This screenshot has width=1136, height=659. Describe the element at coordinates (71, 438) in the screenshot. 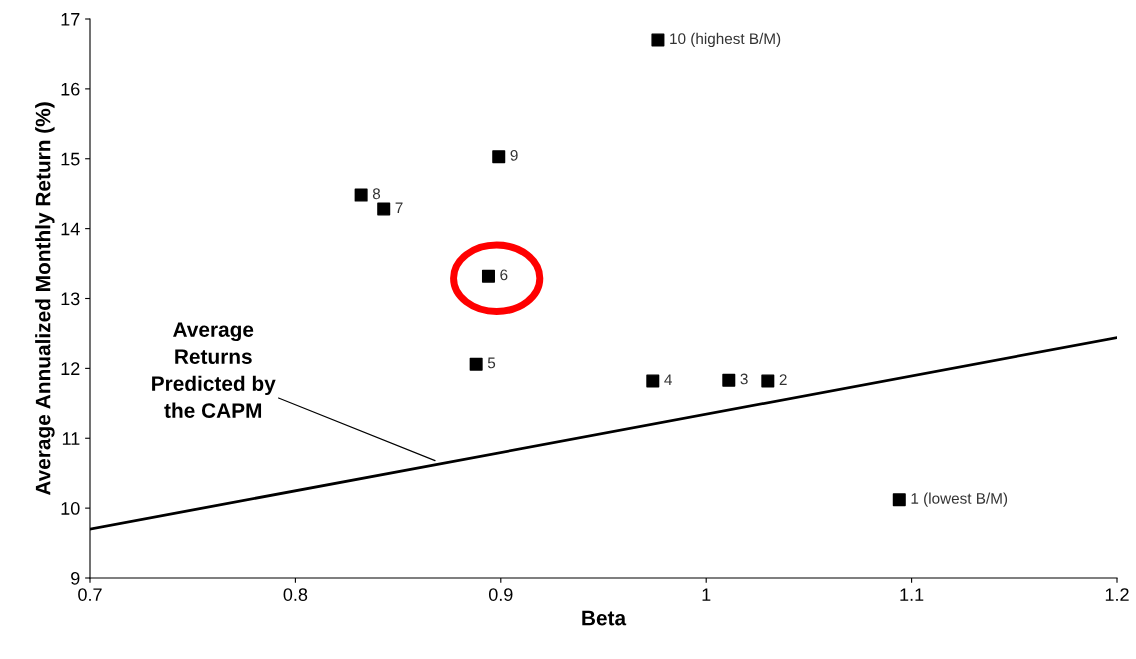

I see `y-tick-label: 11` at that location.